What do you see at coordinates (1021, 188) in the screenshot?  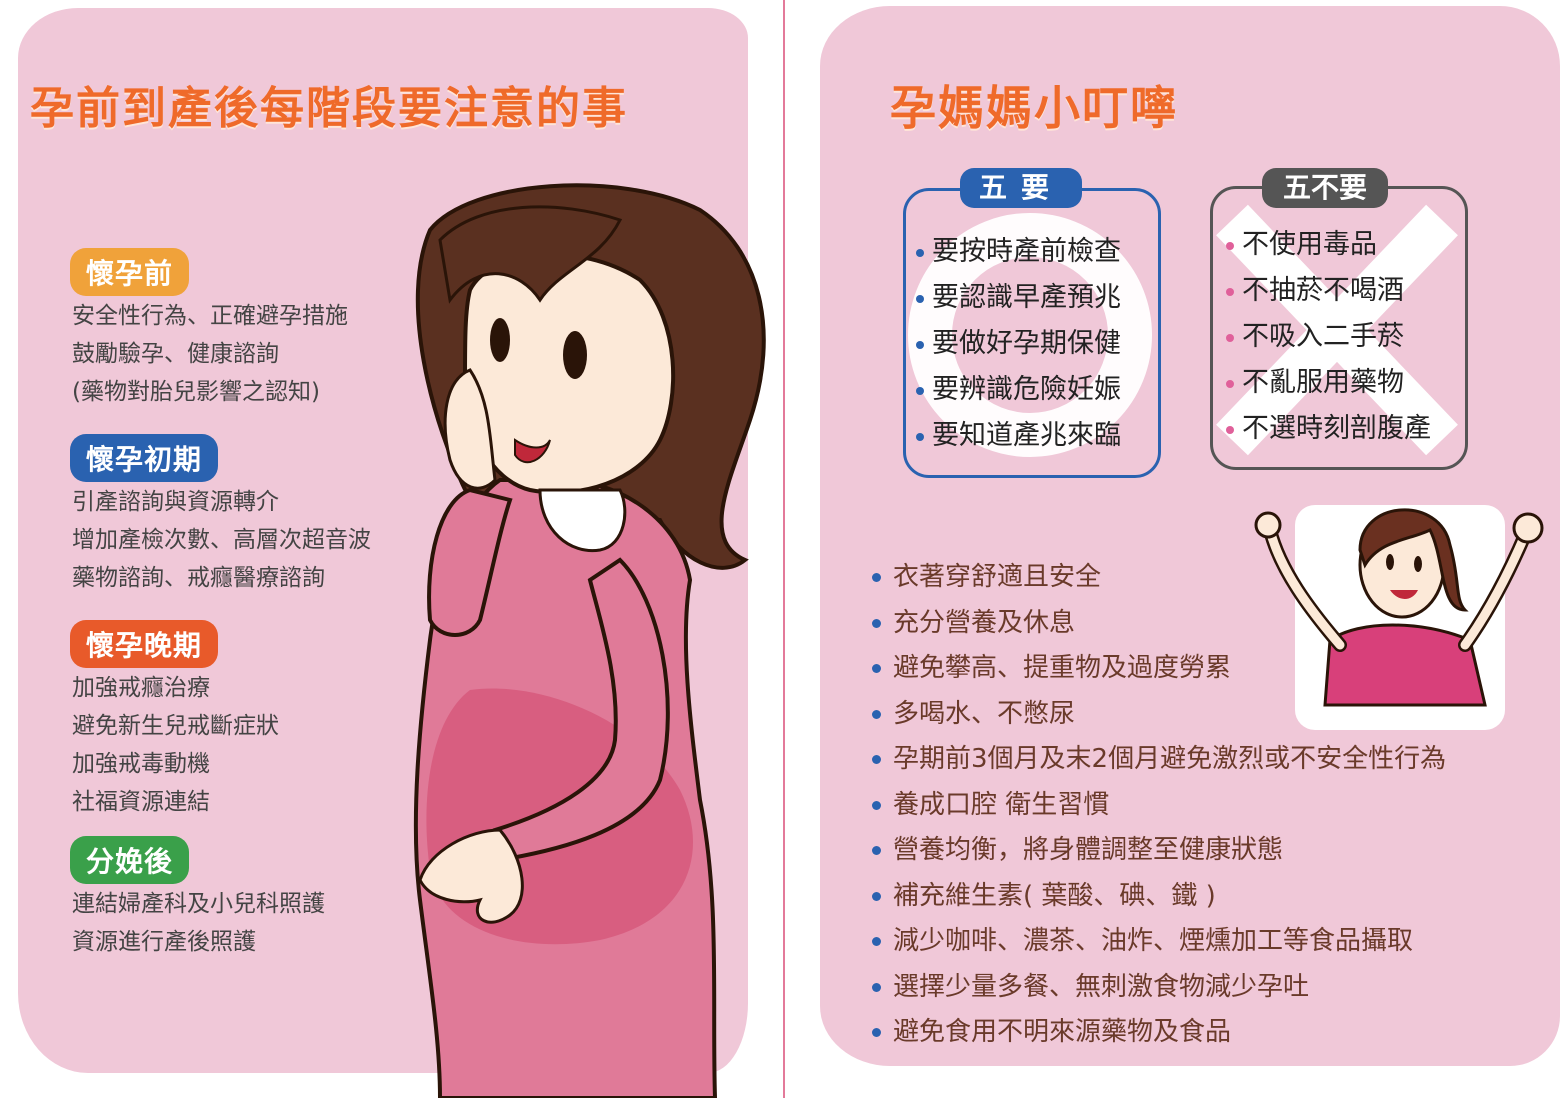 I see `five-do-label: 五要` at bounding box center [1021, 188].